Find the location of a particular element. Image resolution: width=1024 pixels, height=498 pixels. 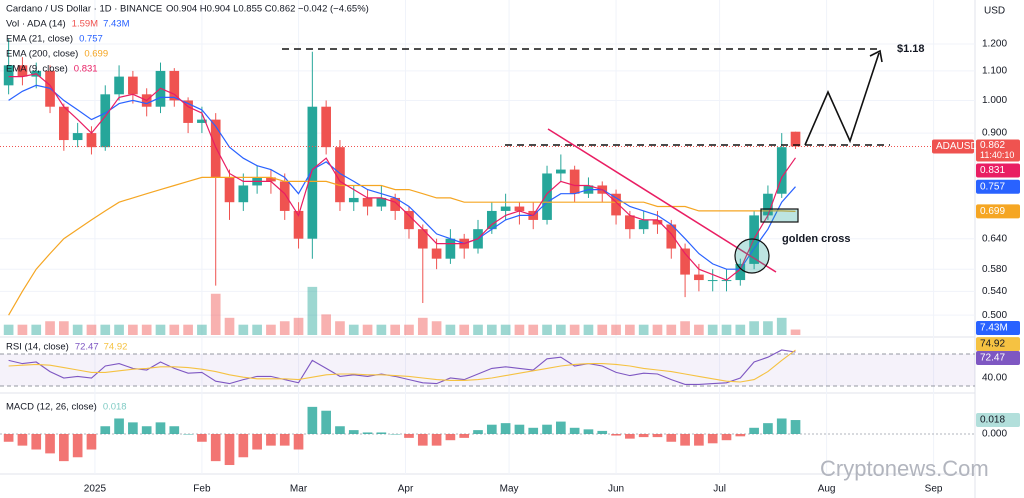

ema-badge: 0.699 is located at coordinates (992, 211).